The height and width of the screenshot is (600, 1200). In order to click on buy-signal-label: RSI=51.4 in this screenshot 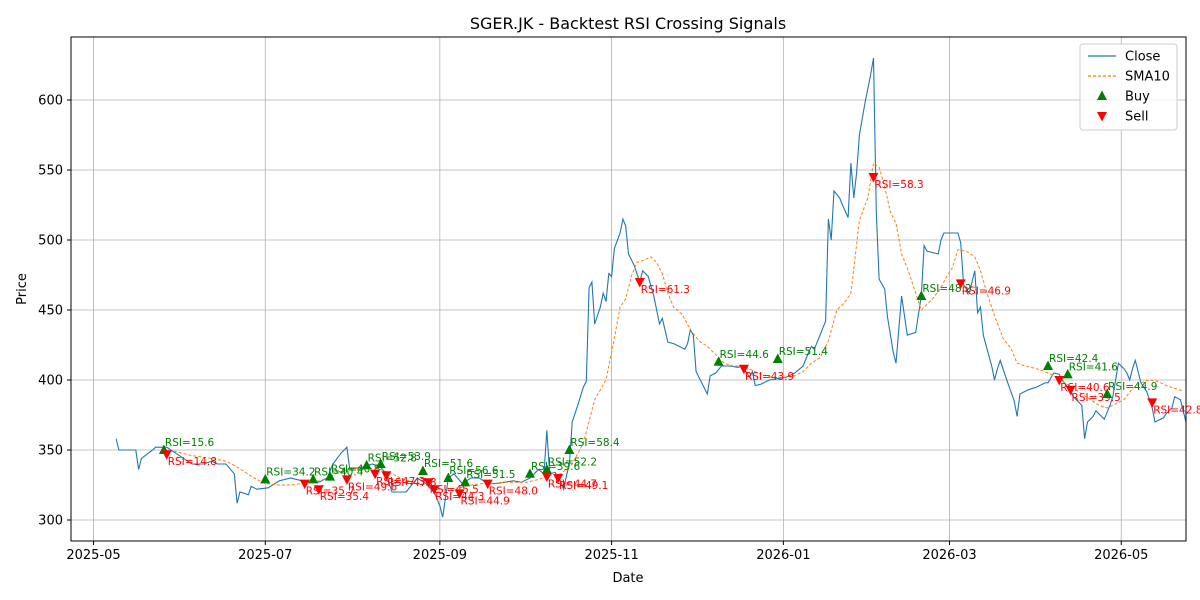, I will do `click(804, 352)`.